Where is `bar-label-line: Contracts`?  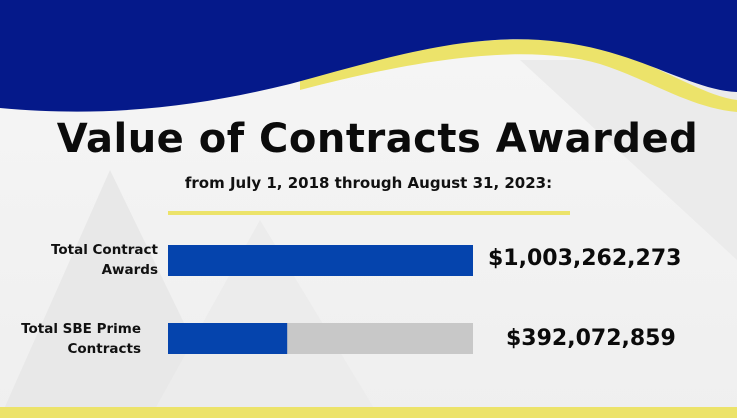
bar-label-line: Contracts is located at coordinates (104, 349).